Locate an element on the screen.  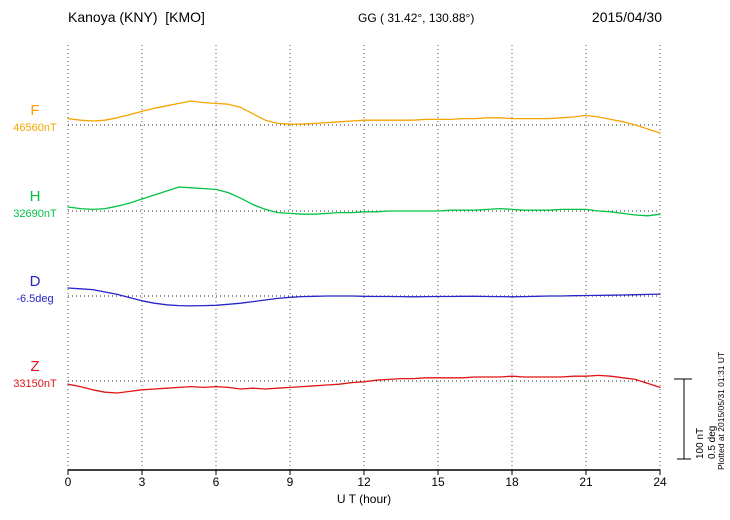
trace-letter-Z: Z is located at coordinates (35, 366).